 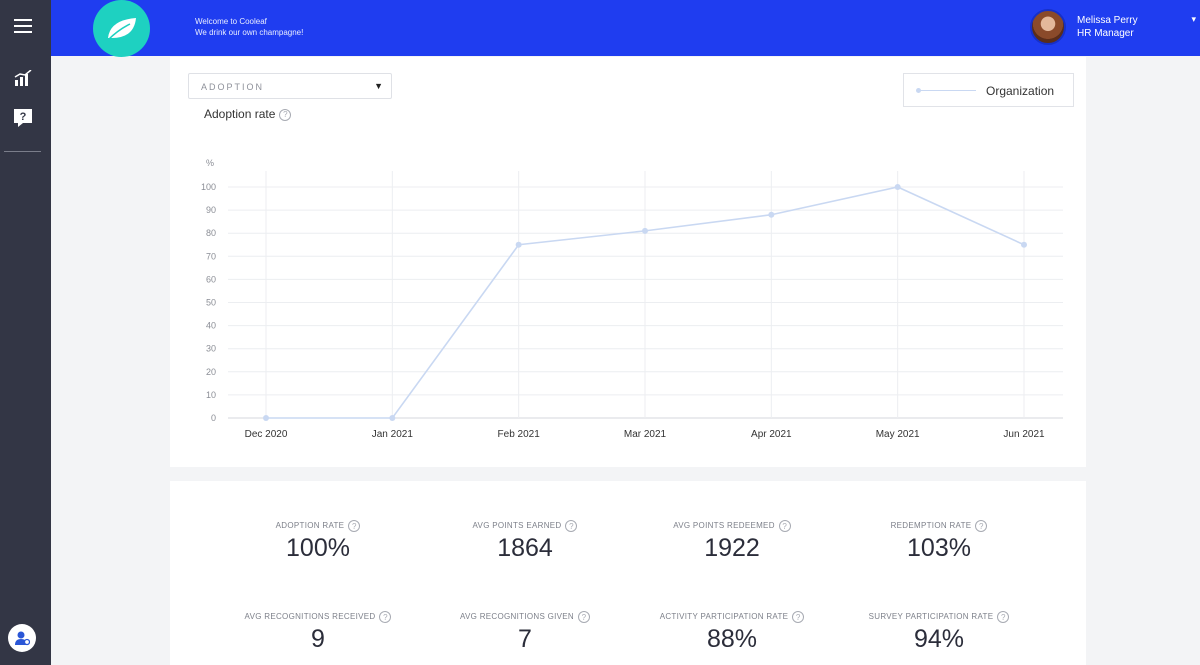 I want to click on leaf-icon, so click(x=121, y=29).